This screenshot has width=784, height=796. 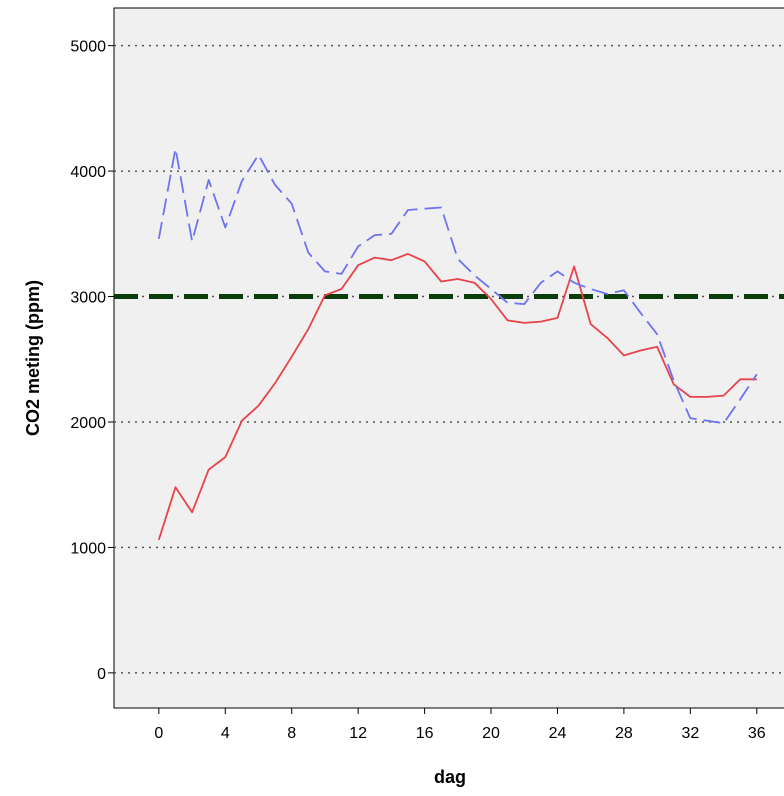 I want to click on x-tick-label: 0, so click(x=158, y=733).